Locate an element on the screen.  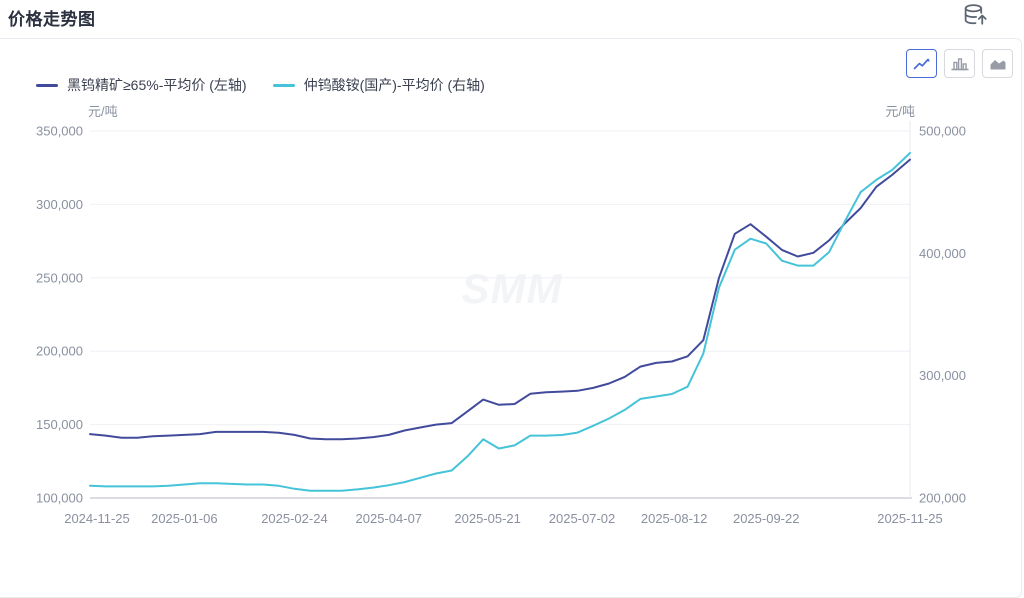
y-axis-label-right: 400,000 is located at coordinates (942, 253).